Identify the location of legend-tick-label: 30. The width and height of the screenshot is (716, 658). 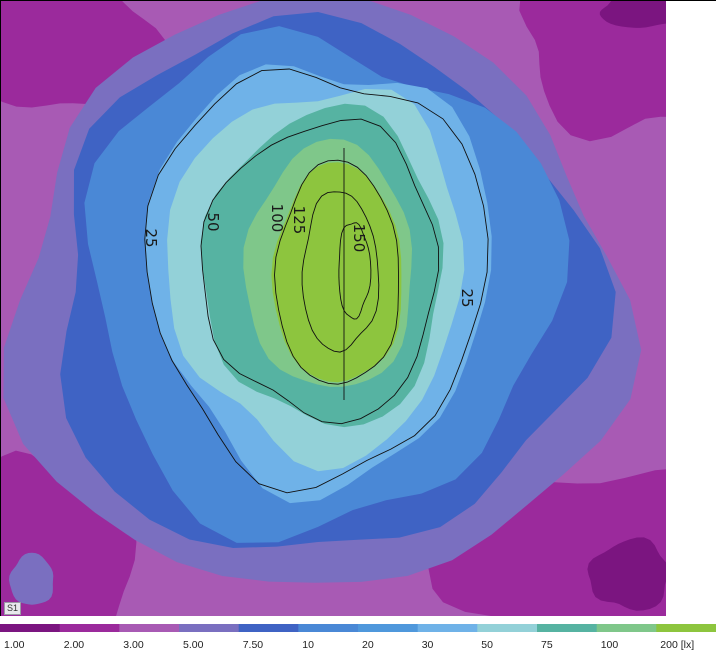
(428, 645).